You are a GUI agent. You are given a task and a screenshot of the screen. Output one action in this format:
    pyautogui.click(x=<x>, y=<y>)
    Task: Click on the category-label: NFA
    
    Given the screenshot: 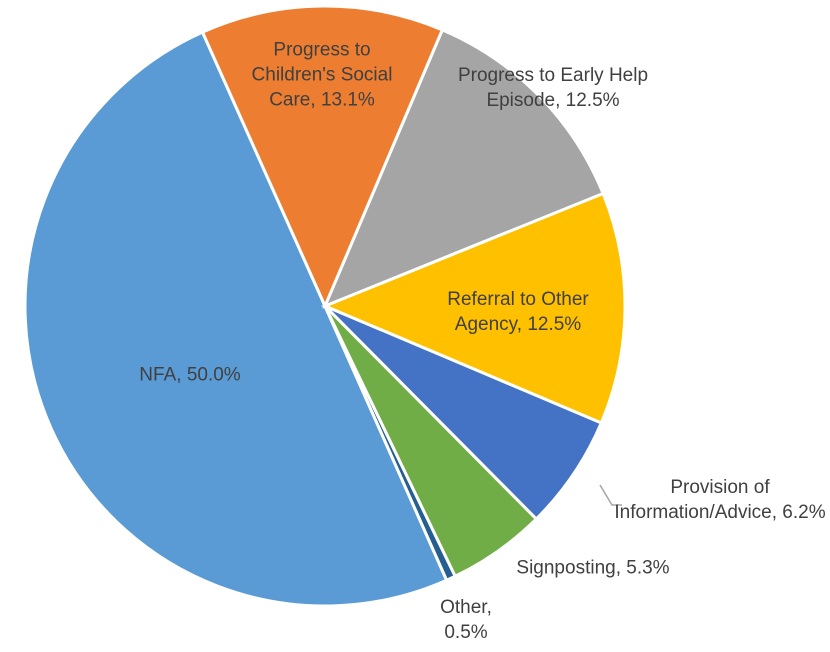 What is the action you would take?
    pyautogui.click(x=160, y=375)
    